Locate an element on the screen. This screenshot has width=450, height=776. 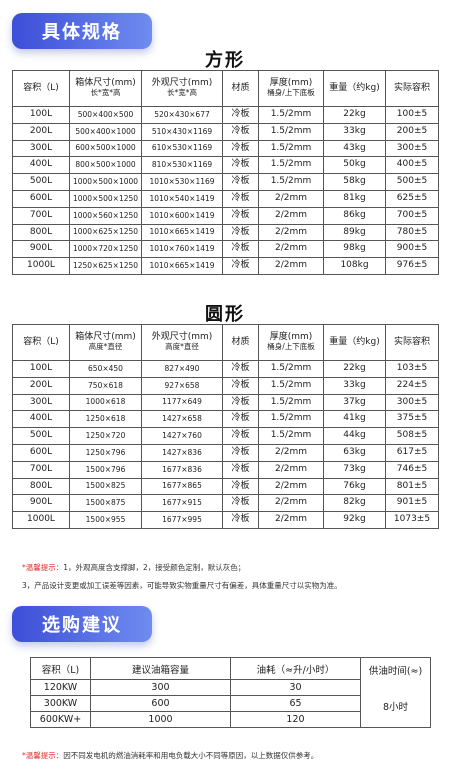
cell-outer-size: 520×430×677 is located at coordinates (182, 115).